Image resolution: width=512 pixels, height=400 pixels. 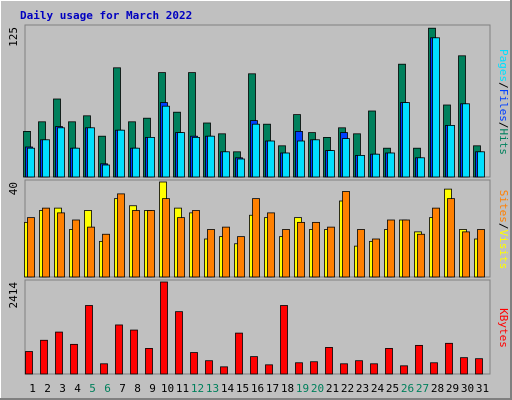 I want to click on x-tick-label: 20, so click(x=317, y=388).